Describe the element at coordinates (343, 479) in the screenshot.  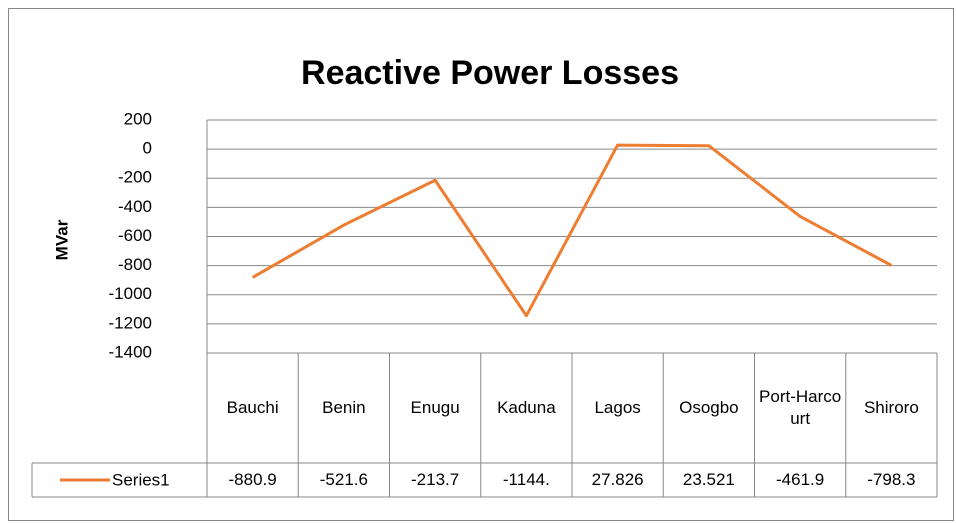
I see `value-cell: -521.6` at that location.